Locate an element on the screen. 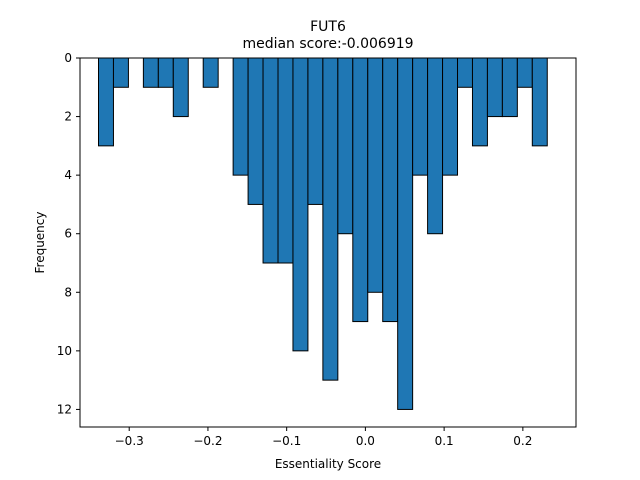 The height and width of the screenshot is (480, 640). x-axis-ticks: −0.3 −0.2 −0.1 0.0 0.1 0.2 is located at coordinates (323, 437).